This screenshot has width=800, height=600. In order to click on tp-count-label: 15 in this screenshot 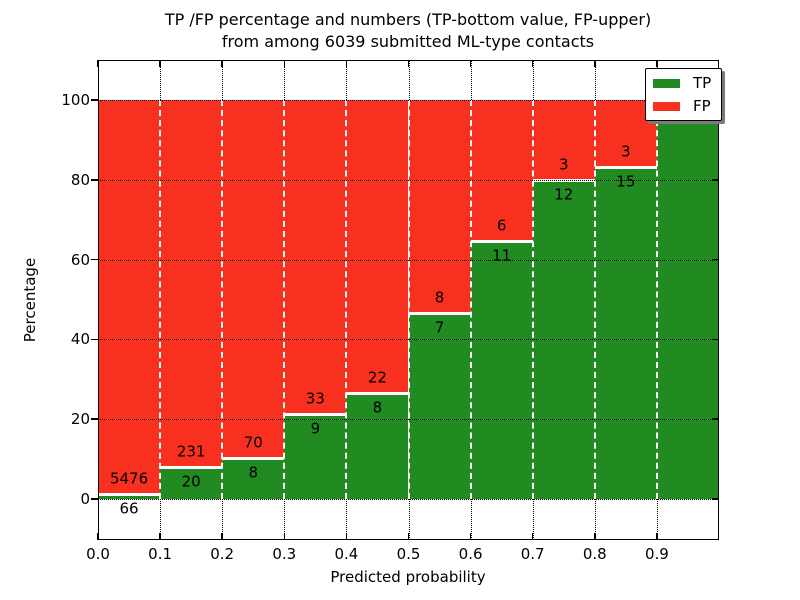, I will do `click(626, 181)`.